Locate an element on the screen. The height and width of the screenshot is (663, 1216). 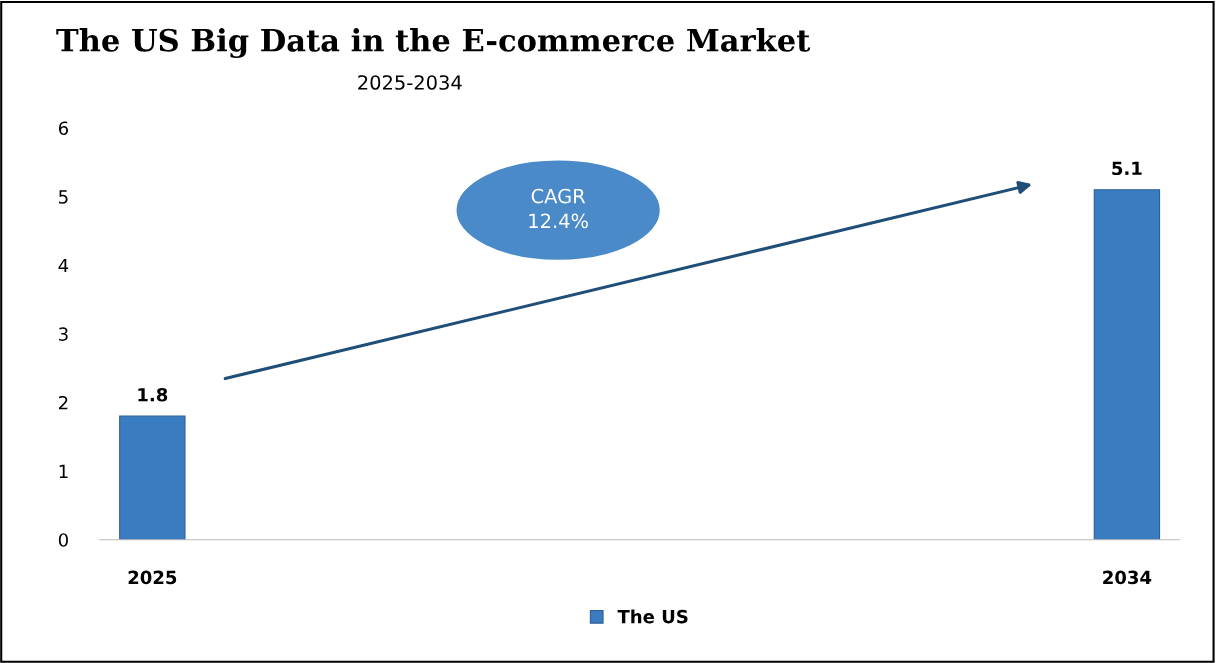
y-tick-label: 0 is located at coordinates (63, 540).